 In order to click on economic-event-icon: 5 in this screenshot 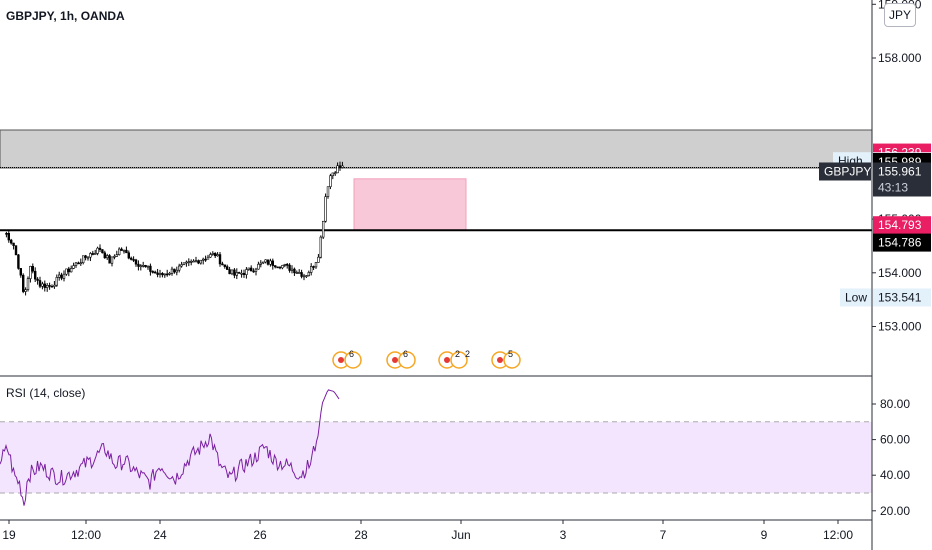, I will do `click(506, 359)`.